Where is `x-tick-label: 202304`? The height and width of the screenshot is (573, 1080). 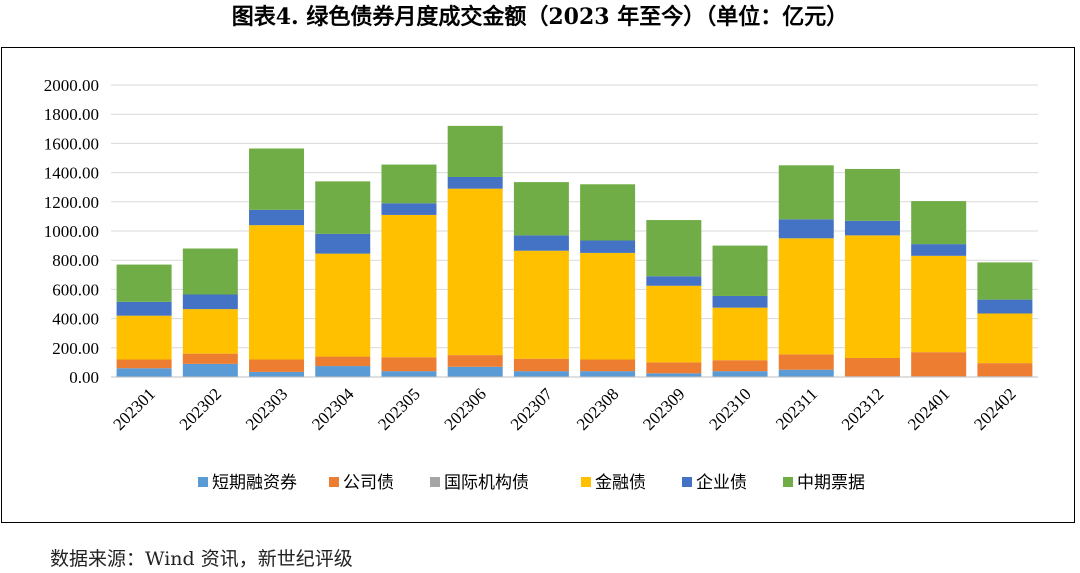
x-tick-label: 202304 is located at coordinates (333, 409).